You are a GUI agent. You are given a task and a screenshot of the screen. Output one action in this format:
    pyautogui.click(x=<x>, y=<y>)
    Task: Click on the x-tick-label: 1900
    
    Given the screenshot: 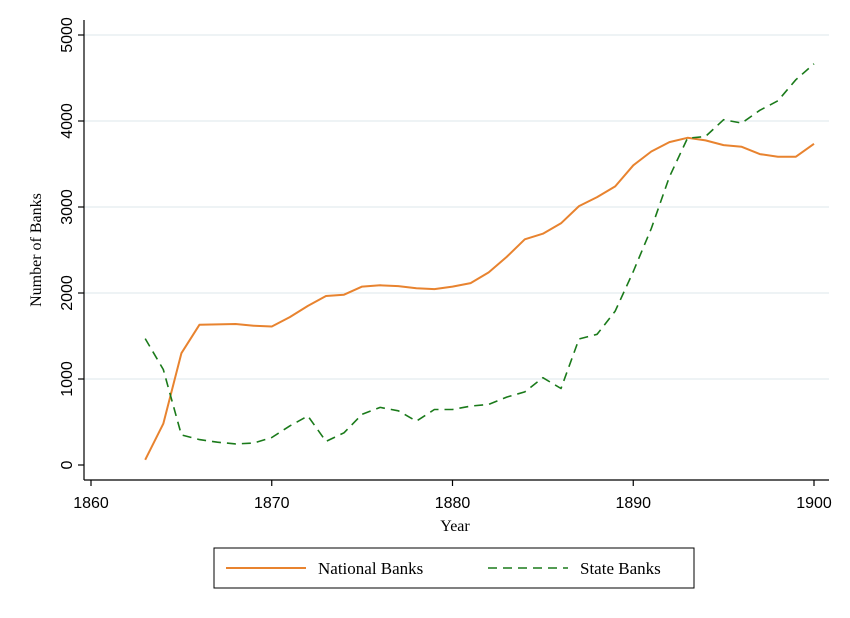 What is the action you would take?
    pyautogui.click(x=814, y=503)
    